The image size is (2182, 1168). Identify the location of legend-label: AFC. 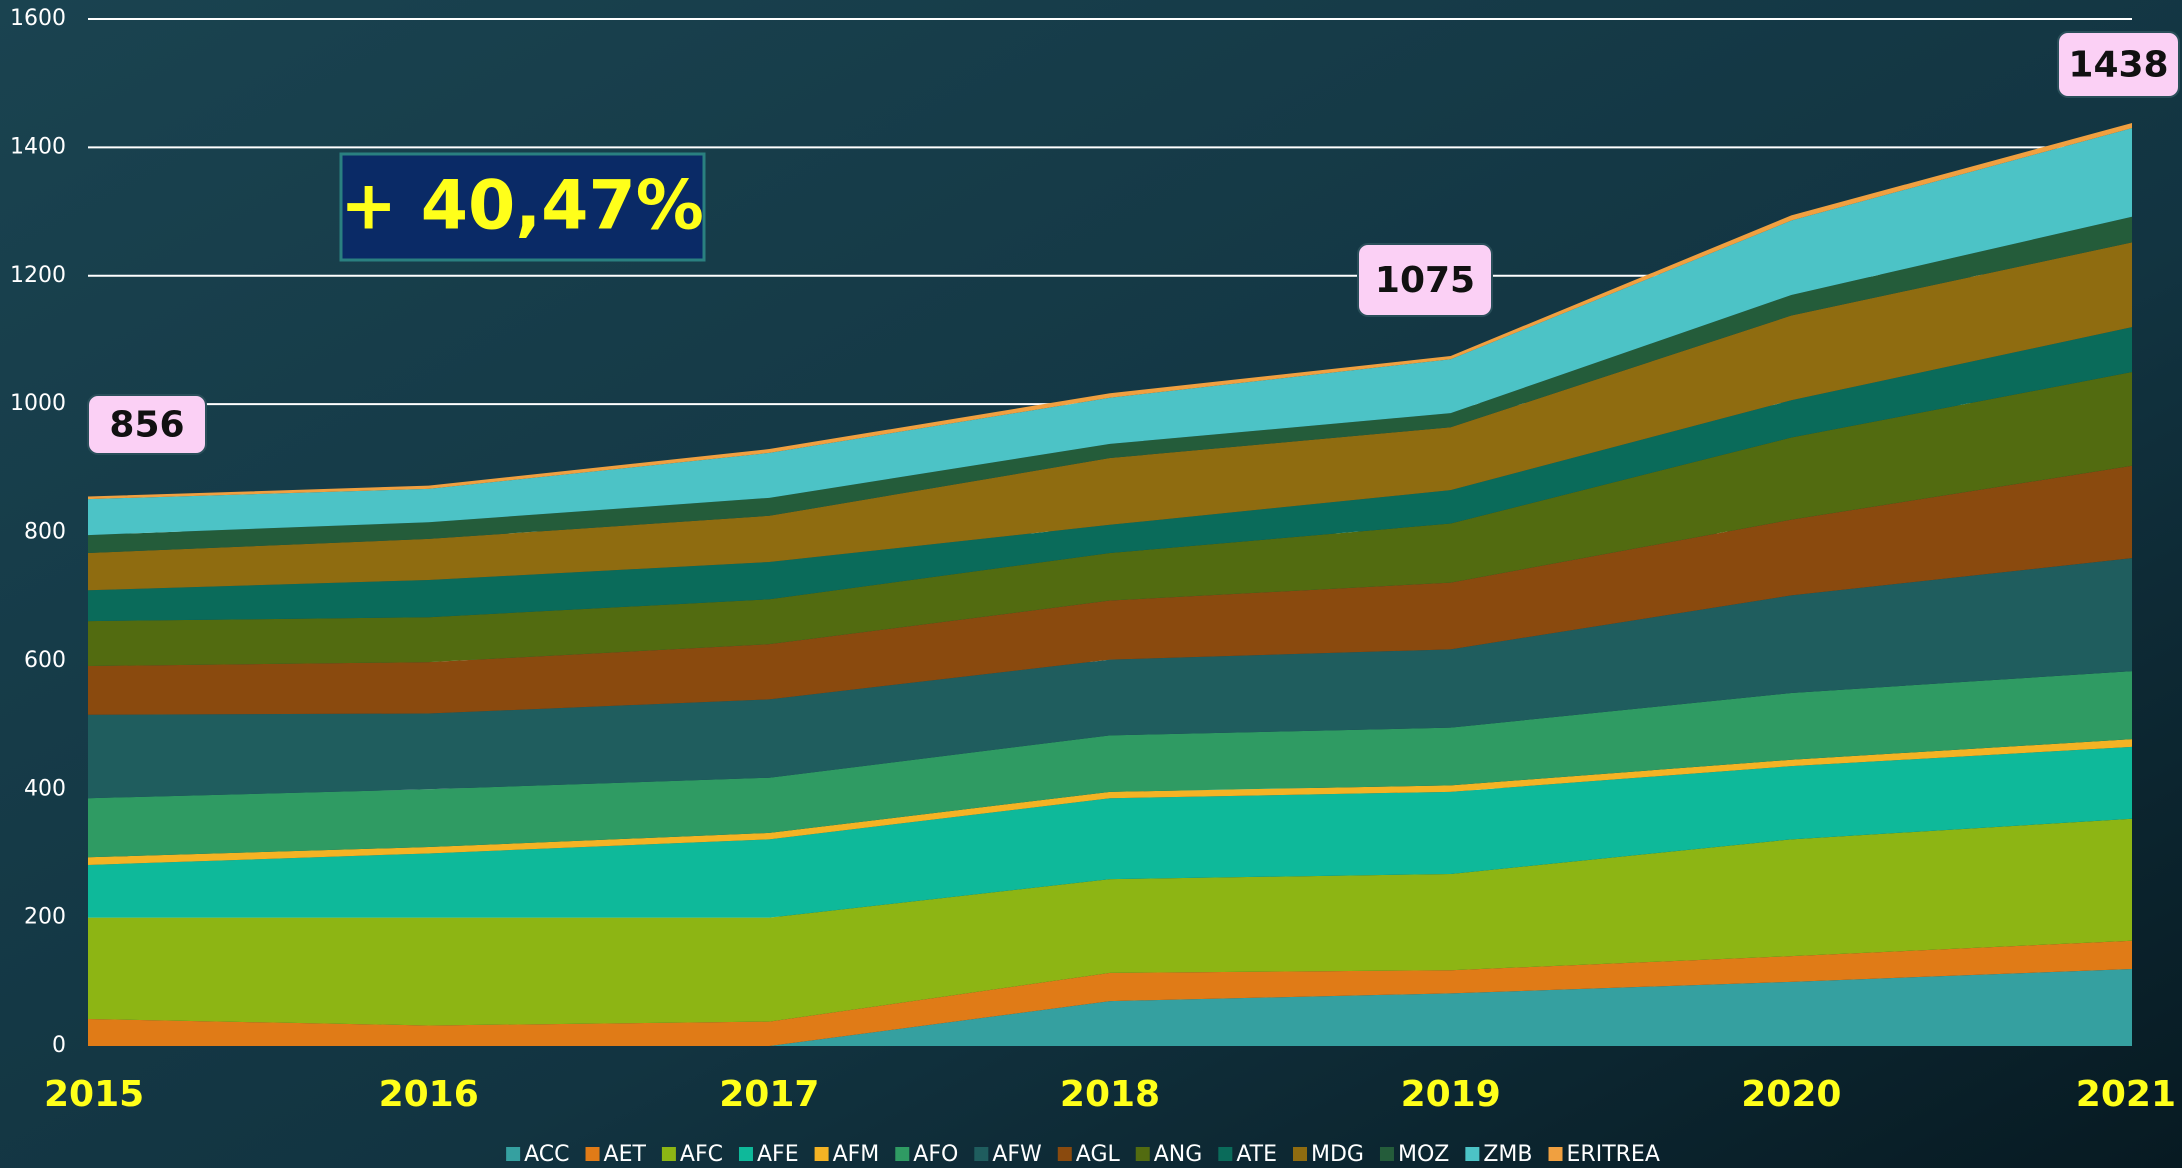
(701, 1154).